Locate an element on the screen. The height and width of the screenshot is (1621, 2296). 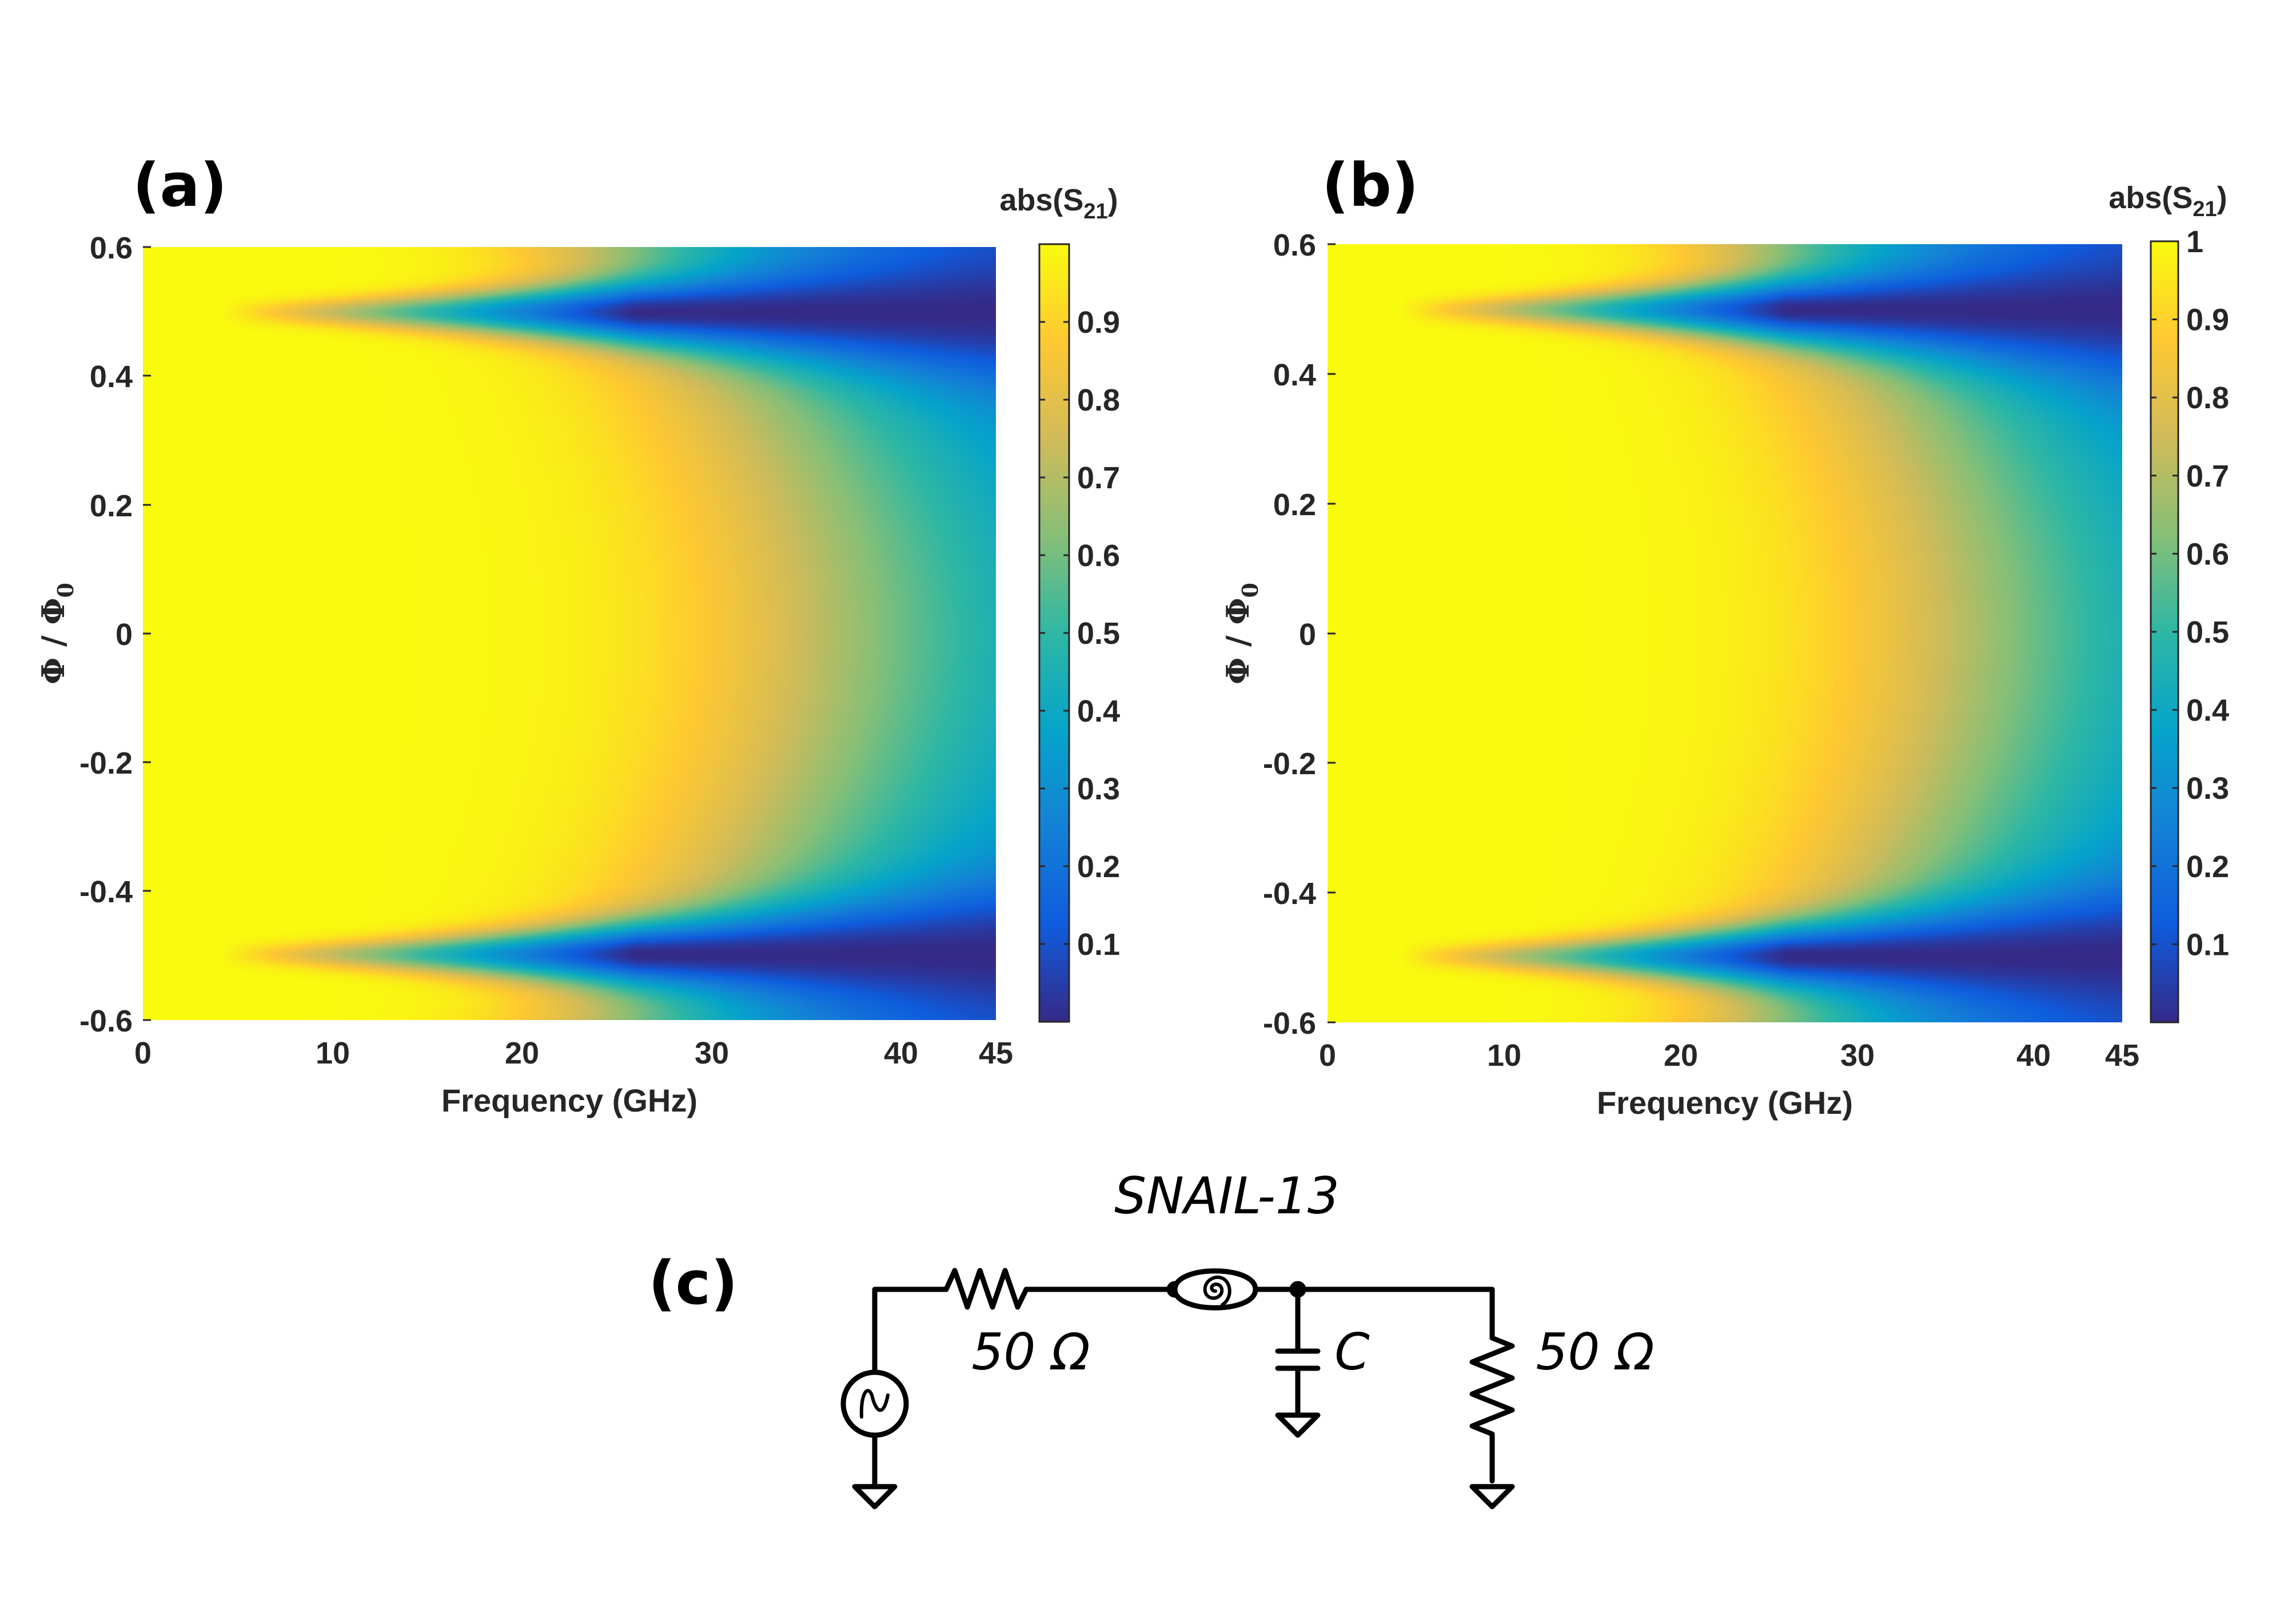
snail-label: SNAIL-13 is located at coordinates (1227, 1195).